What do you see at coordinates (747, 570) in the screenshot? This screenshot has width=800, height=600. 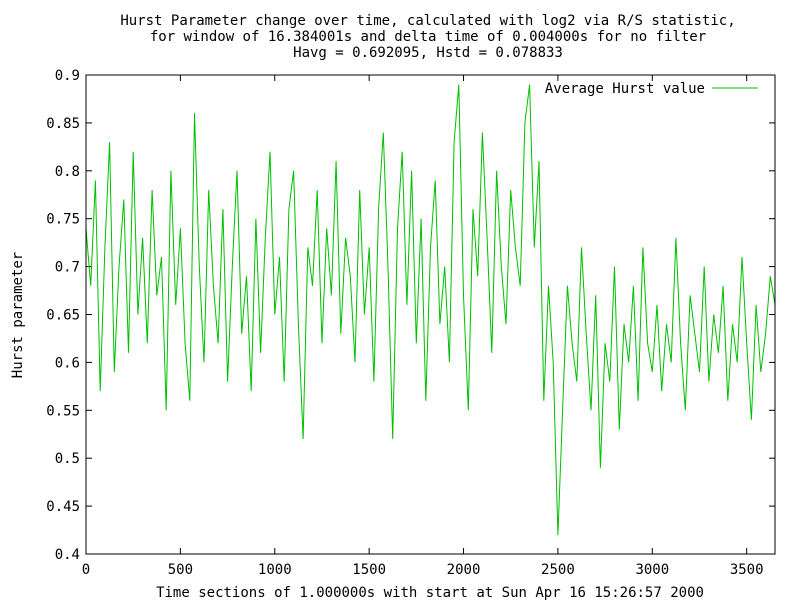 I see `x-tick-label: 3500` at bounding box center [747, 570].